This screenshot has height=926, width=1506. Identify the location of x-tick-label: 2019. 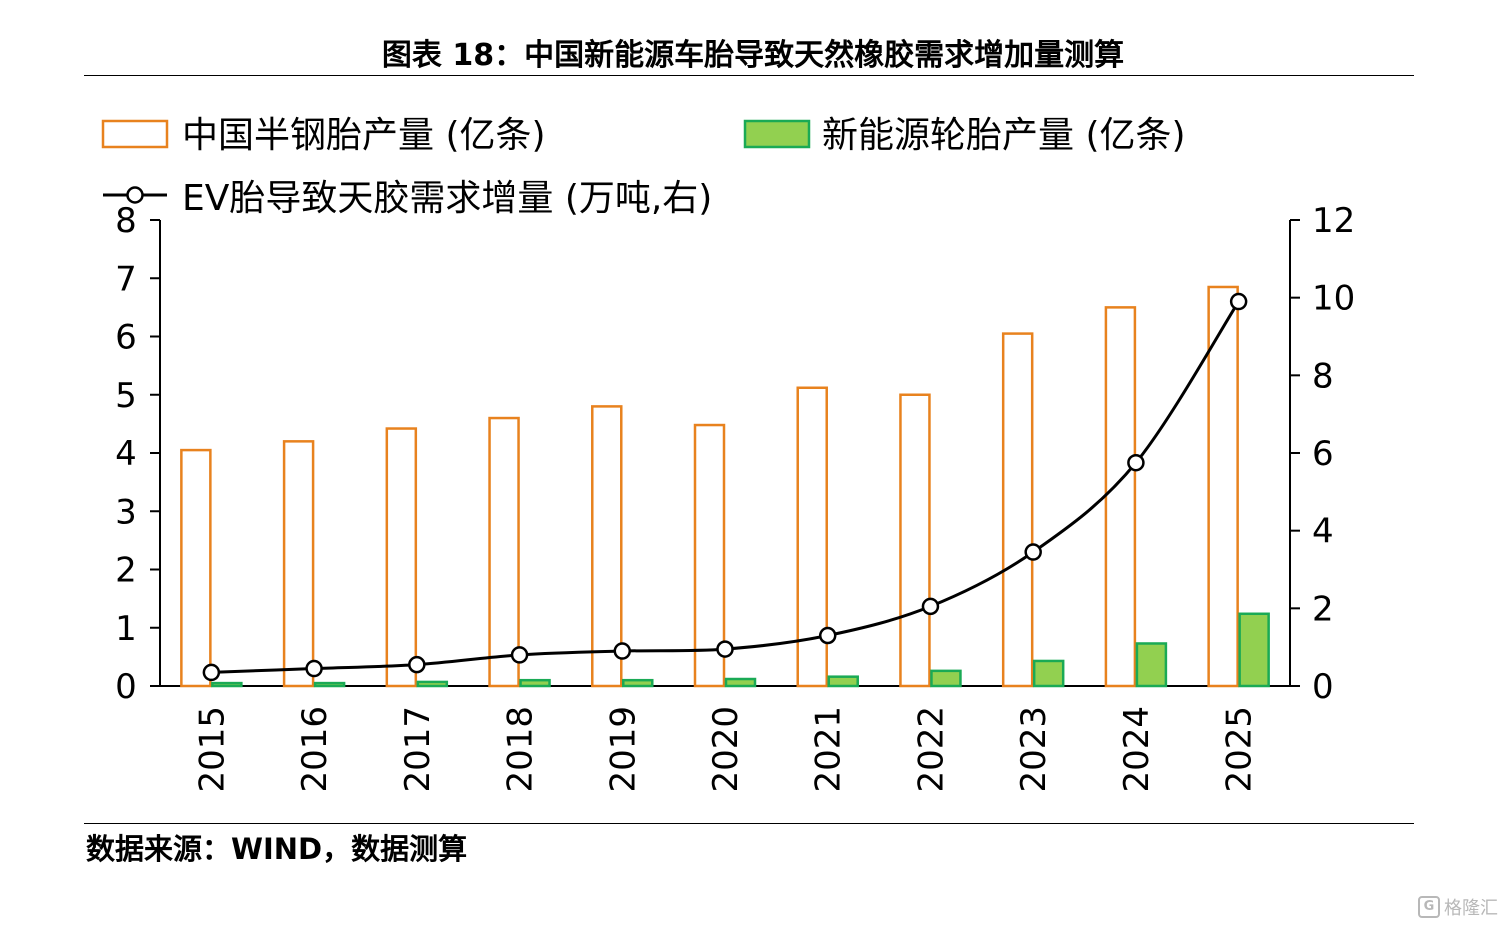
(623, 749).